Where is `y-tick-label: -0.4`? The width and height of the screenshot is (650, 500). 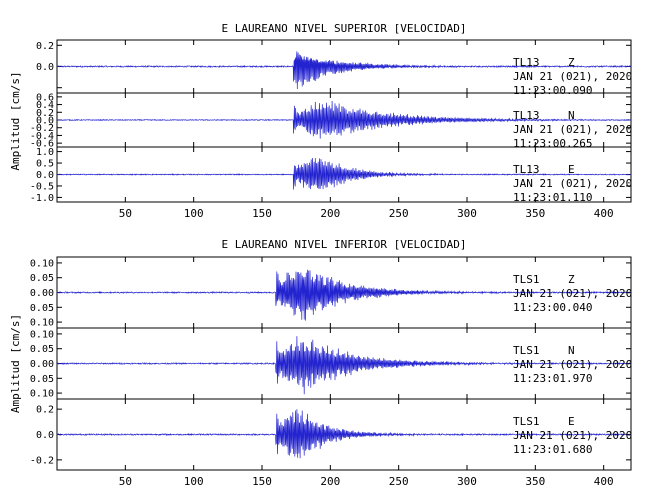 y-tick-label: -0.4 is located at coordinates (42, 136).